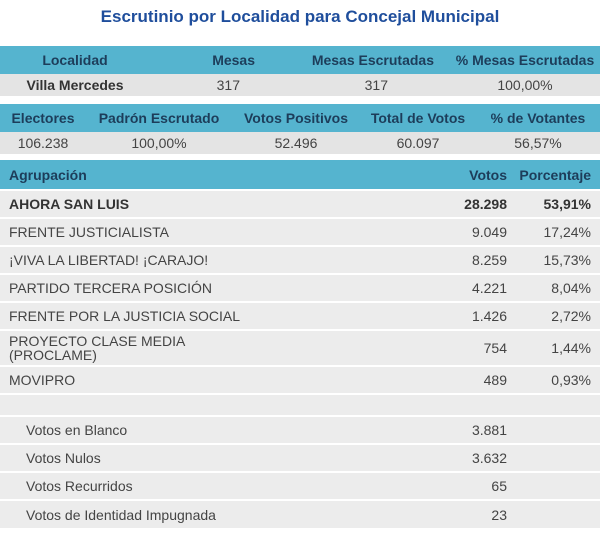  I want to click on party-votes: 28.298, so click(478, 203).